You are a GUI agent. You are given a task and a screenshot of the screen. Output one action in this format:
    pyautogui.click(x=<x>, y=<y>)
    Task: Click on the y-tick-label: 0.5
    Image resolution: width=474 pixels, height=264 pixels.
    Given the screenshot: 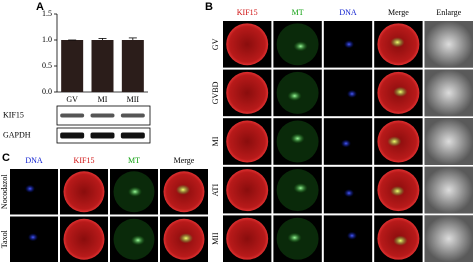 What is the action you would take?
    pyautogui.click(x=47, y=65)
    